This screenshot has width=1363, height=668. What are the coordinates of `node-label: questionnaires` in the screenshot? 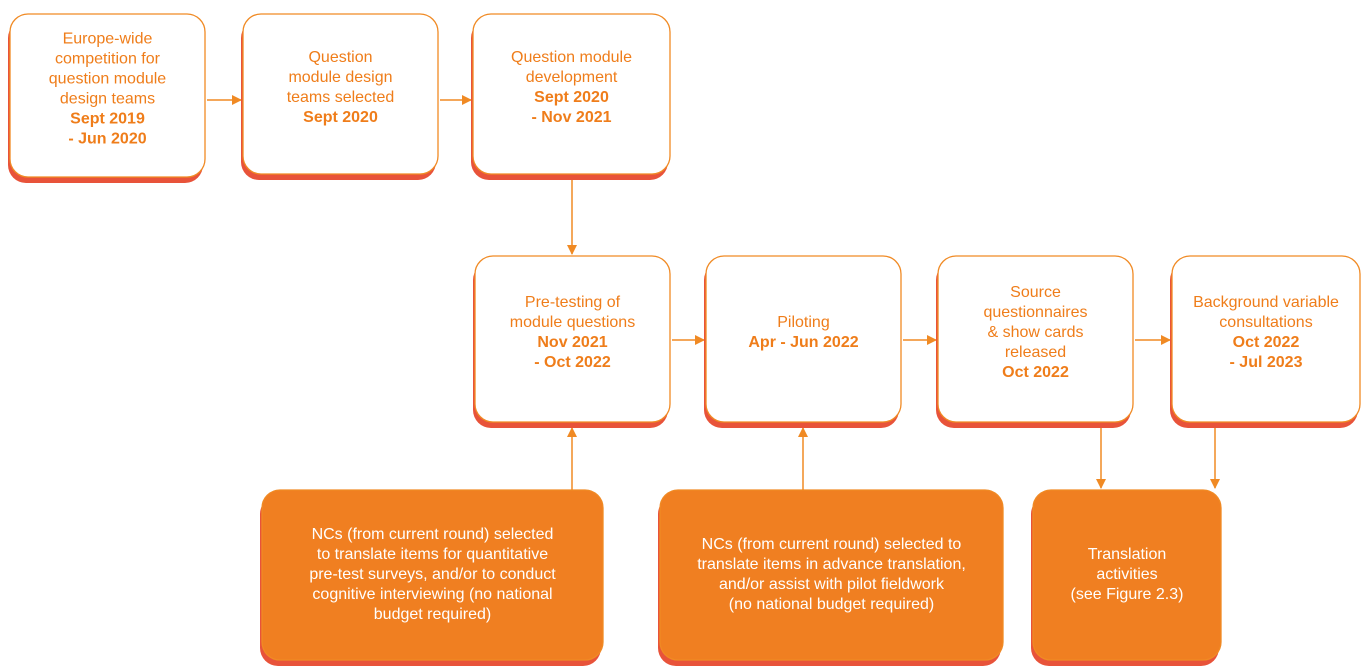 It's located at (1035, 312).